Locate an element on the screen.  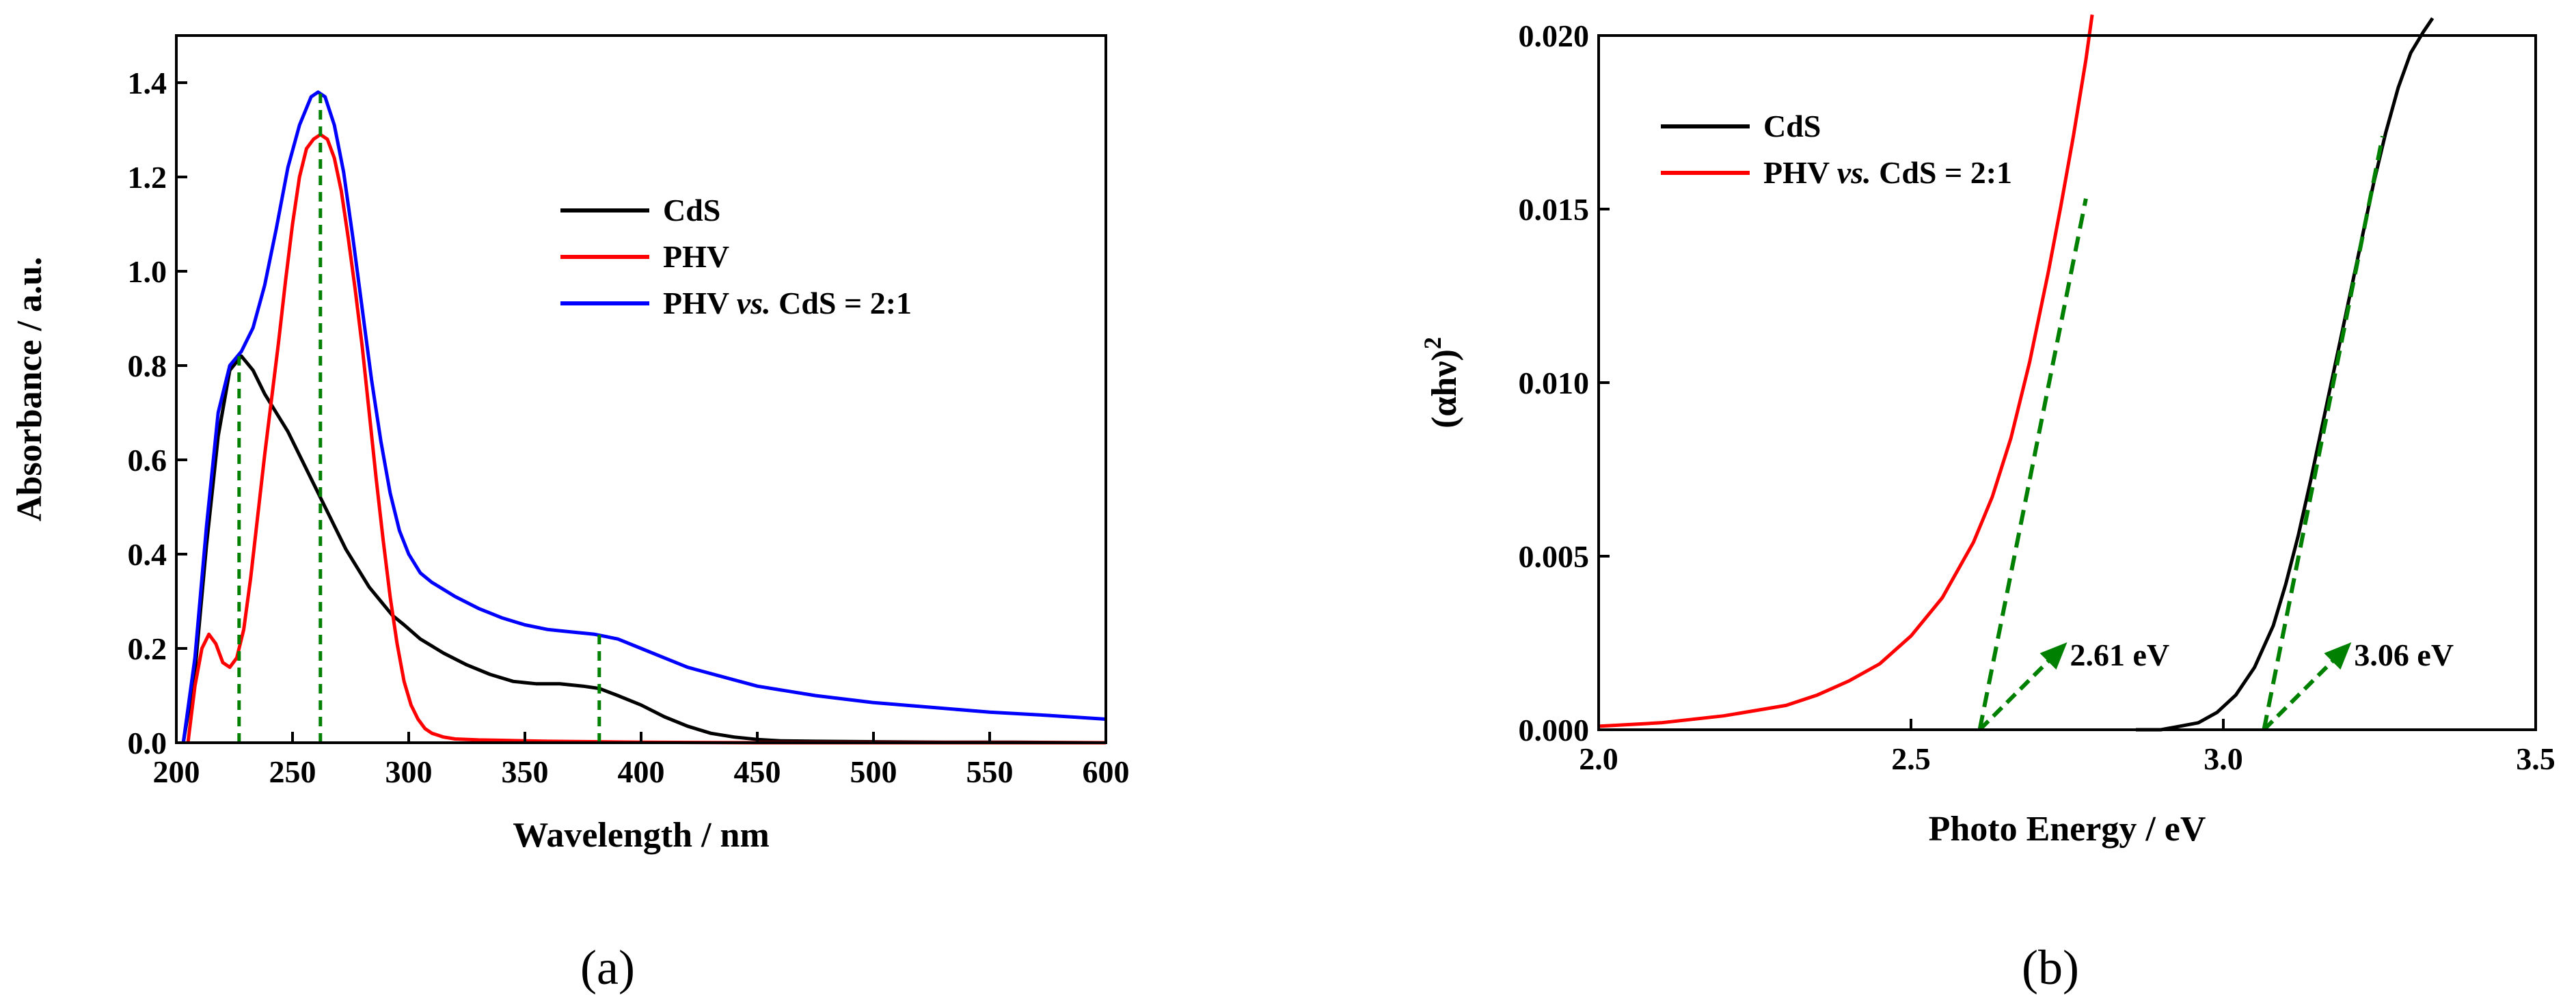
y-tick-label-2: 0.010 is located at coordinates (1555, 383).